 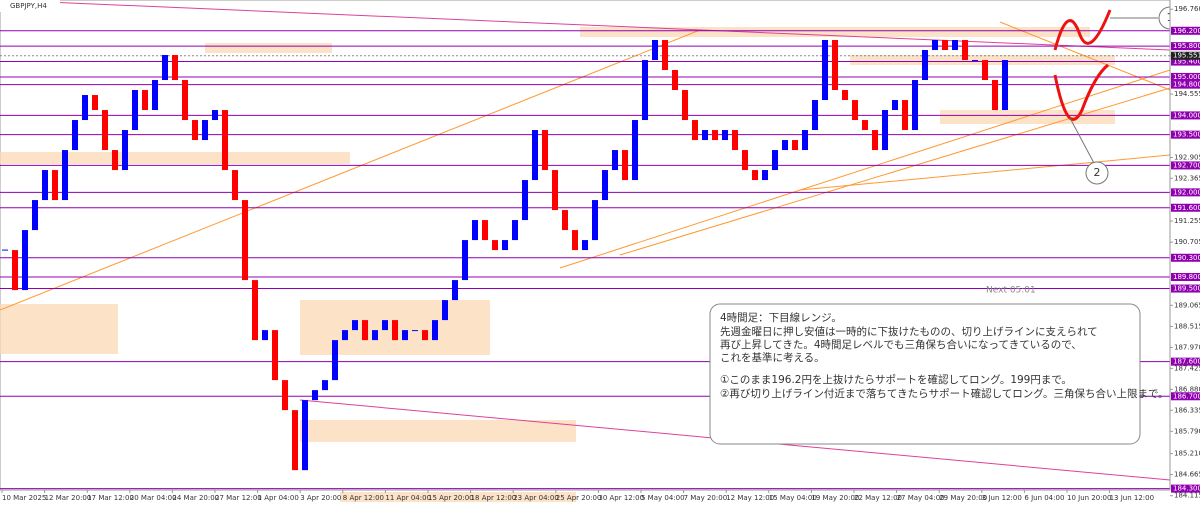 I want to click on x-tick-label: 13 Jun 12:00, so click(x=1132, y=498).